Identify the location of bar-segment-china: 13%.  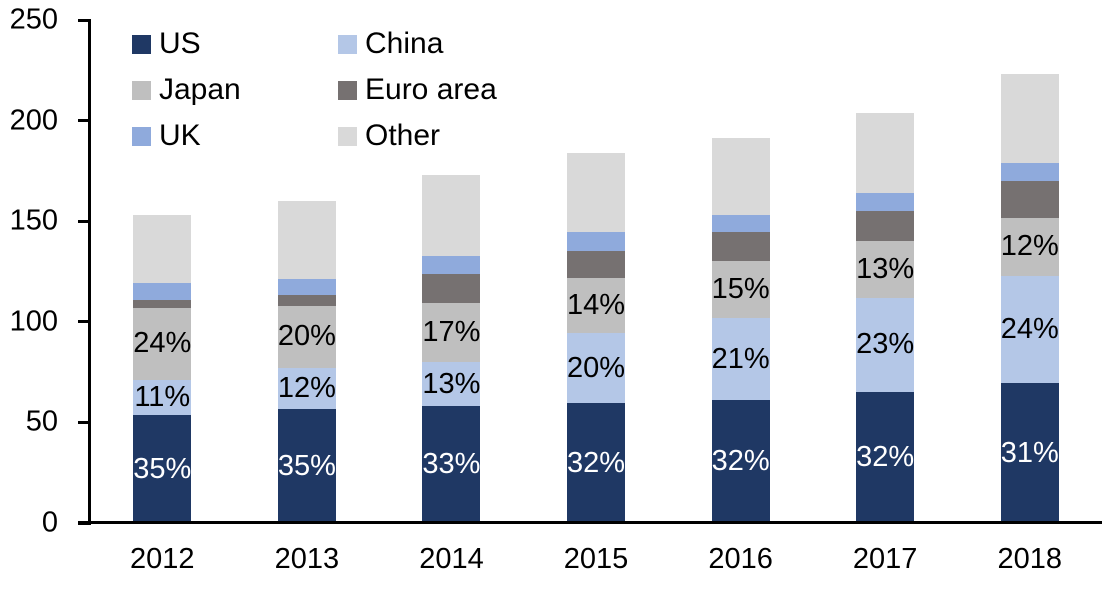
(451, 384).